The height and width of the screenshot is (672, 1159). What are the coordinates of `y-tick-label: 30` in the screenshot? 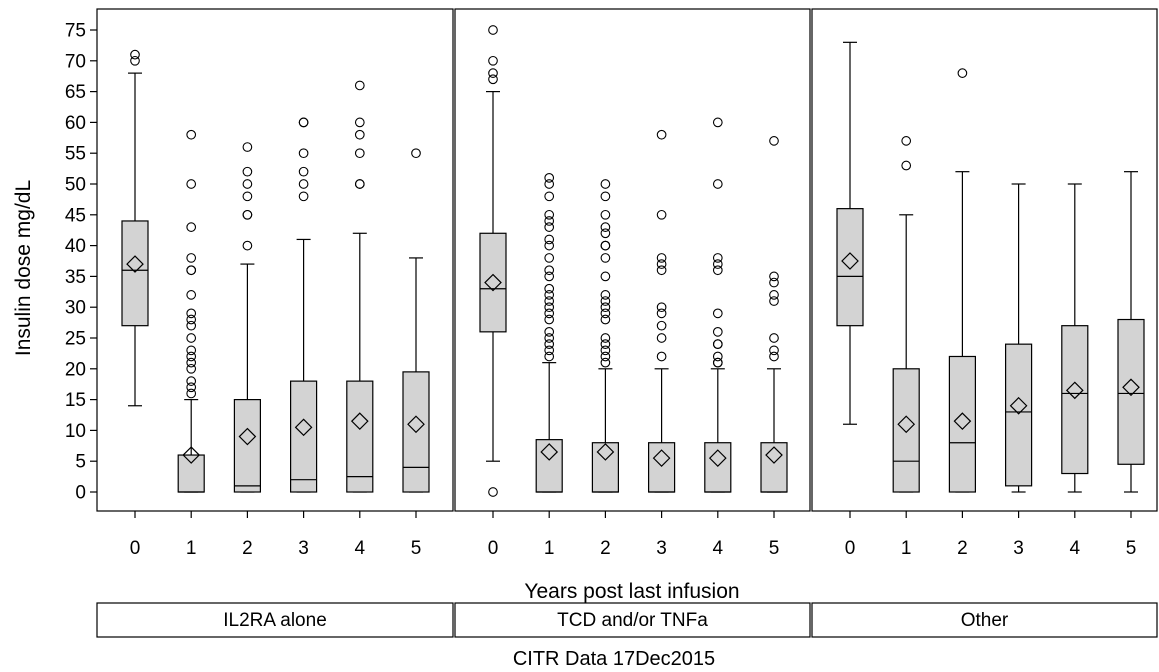 It's located at (75, 308).